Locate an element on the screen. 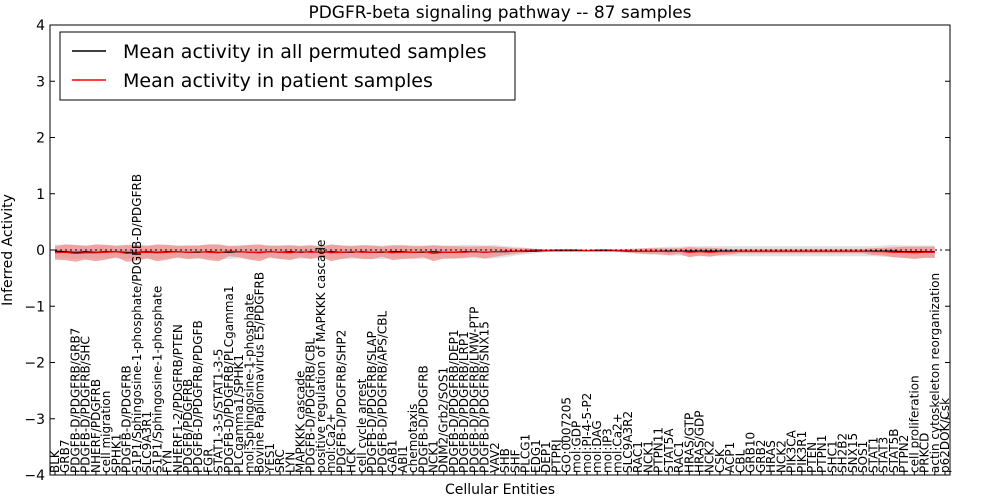 The height and width of the screenshot is (500, 1000). y-tick-label: −2 is located at coordinates (34, 364).